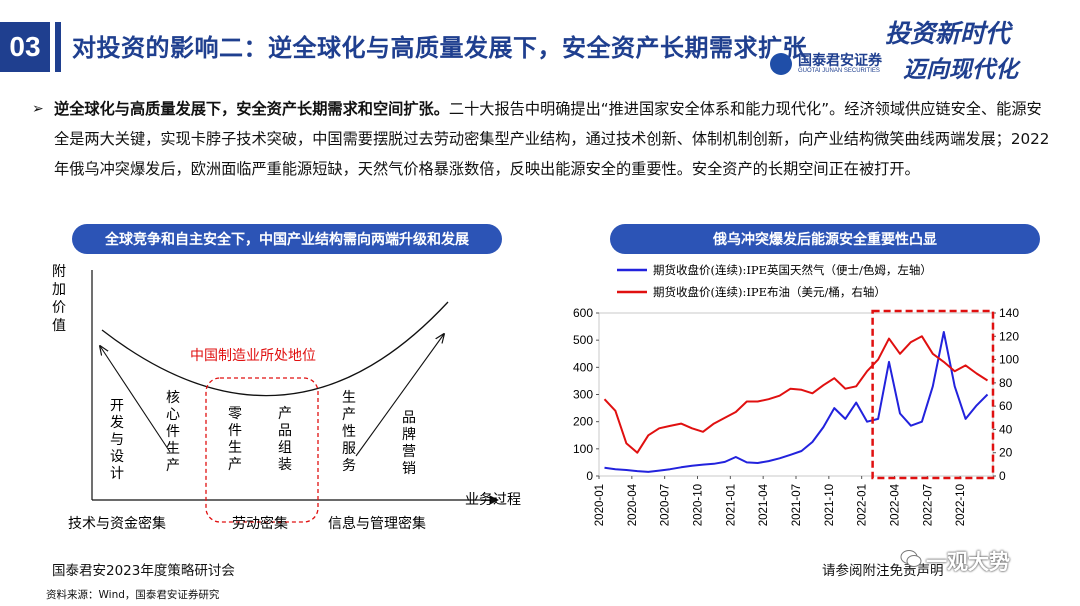 This screenshot has height=606, width=1080. Describe the element at coordinates (769, 292) in the screenshot. I see `legend-label: 期货收盘价(连续):IPE布油（美元/桶，右轴）` at that location.